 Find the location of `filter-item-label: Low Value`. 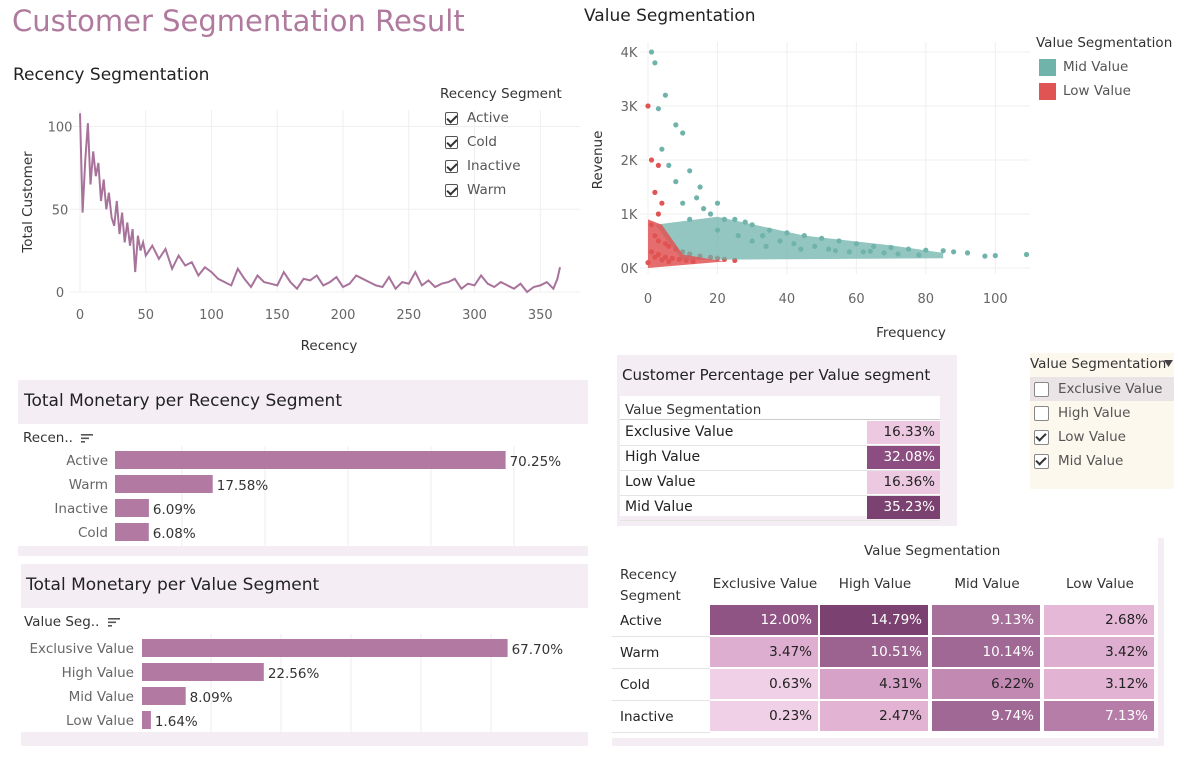

filter-item-label: Low Value is located at coordinates (1092, 437).